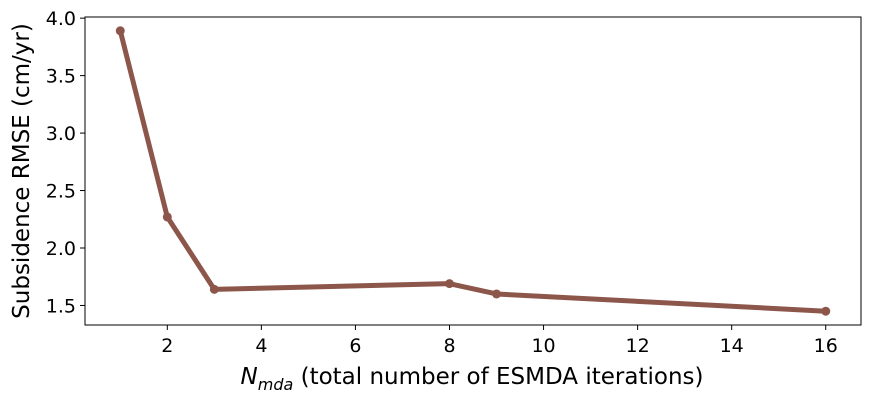  What do you see at coordinates (732, 346) in the screenshot?
I see `x-tick-label: 14` at bounding box center [732, 346].